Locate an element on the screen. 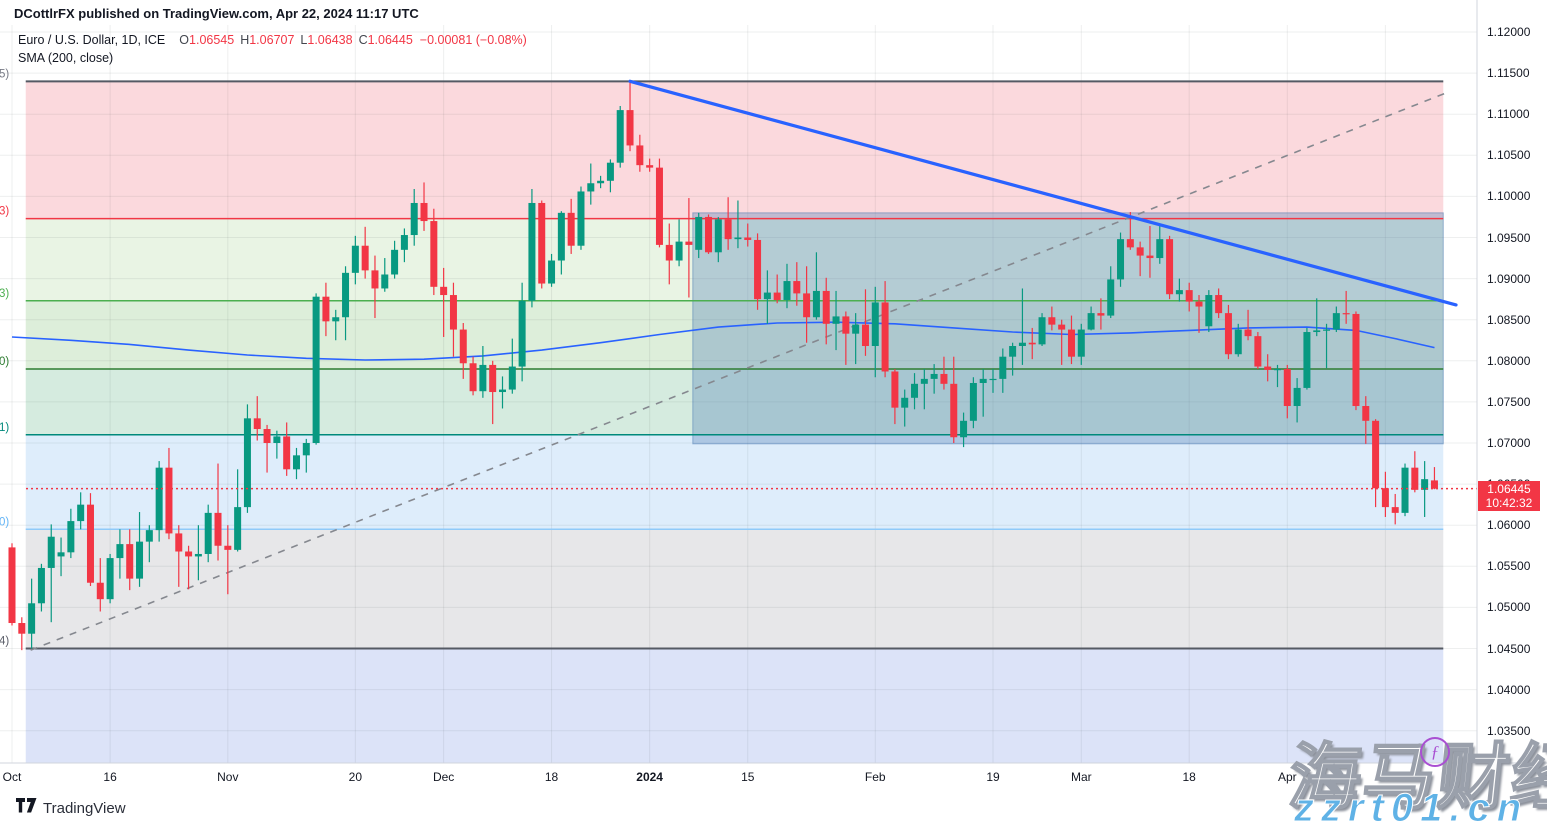 The width and height of the screenshot is (1547, 826). indicator-legend-row: SMA (200, close) is located at coordinates (272, 58).